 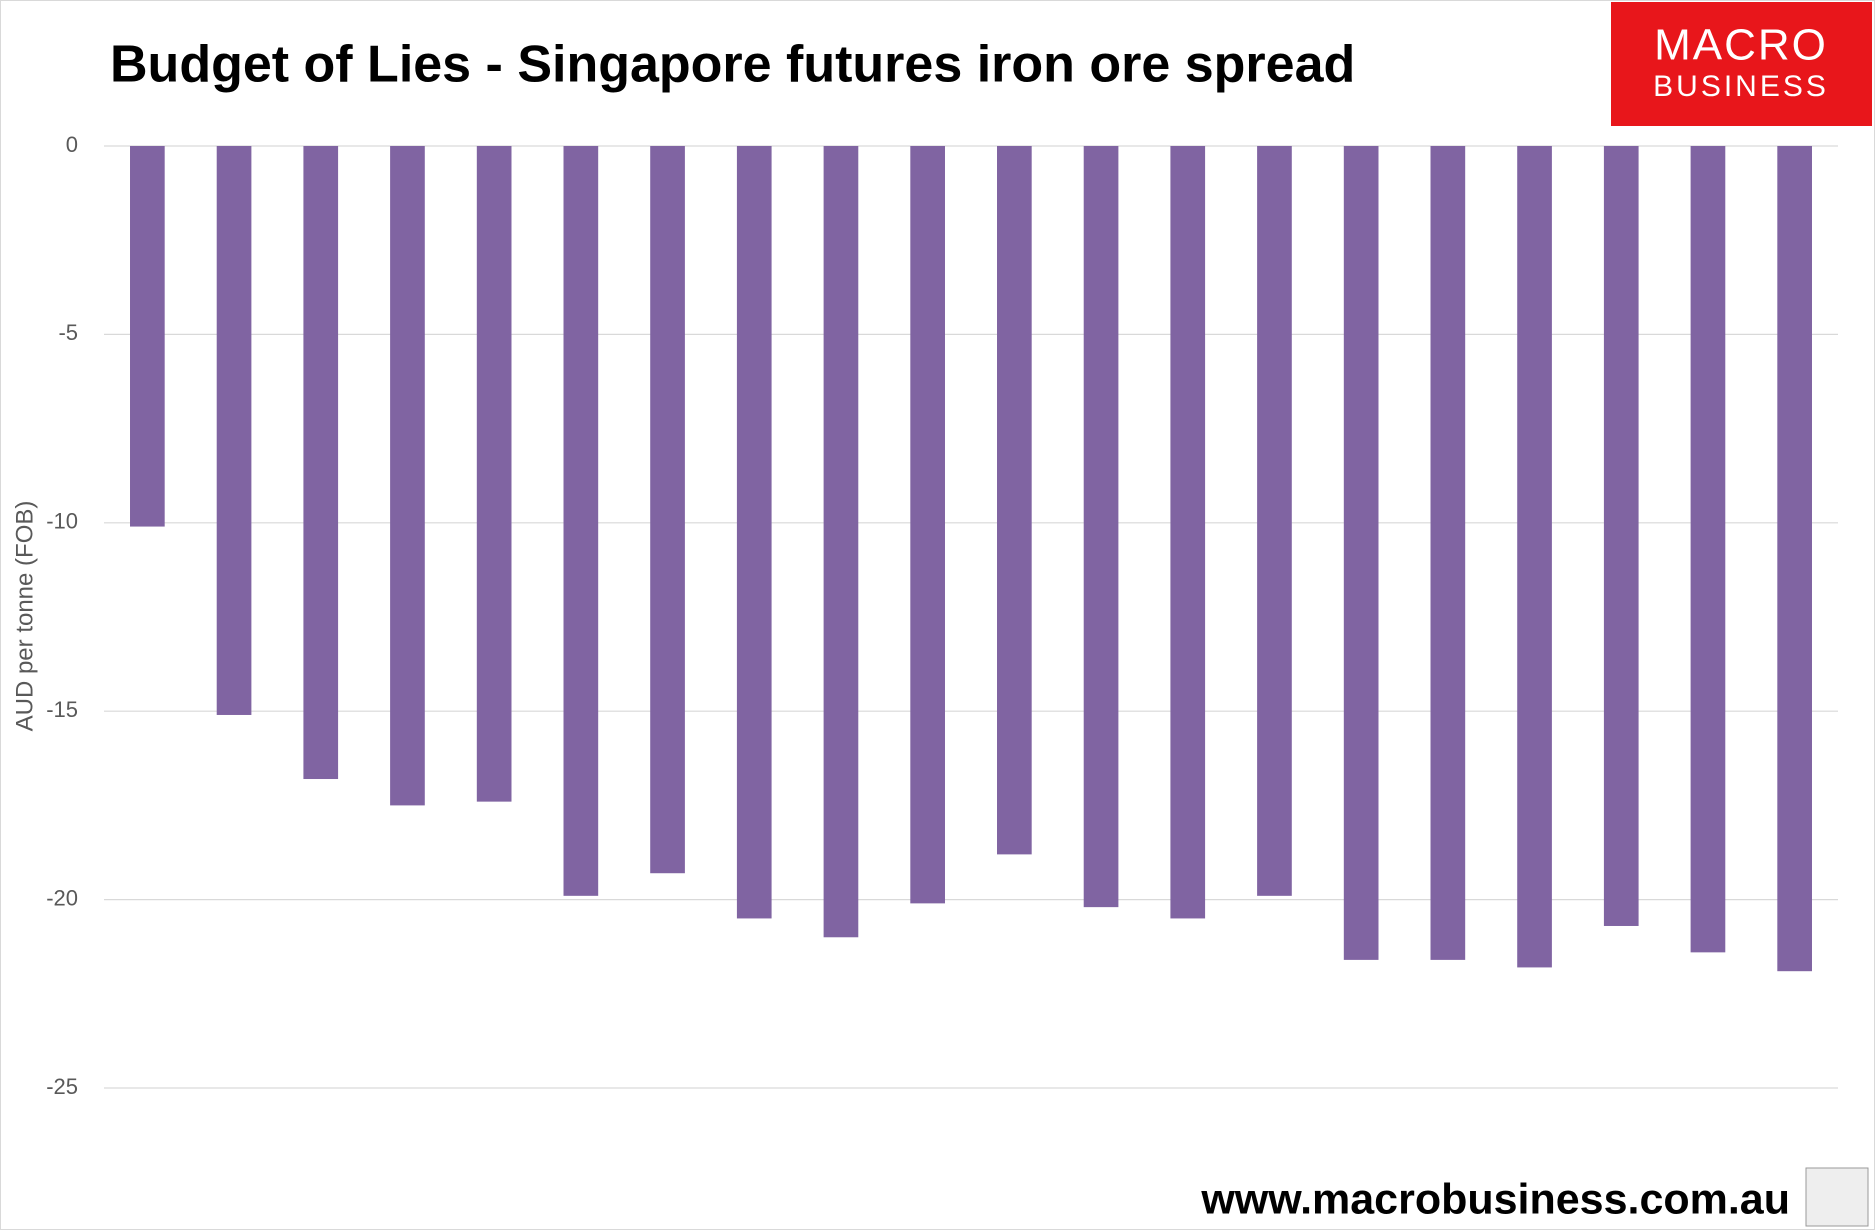 I want to click on y-tick-label: -20, so click(x=62, y=897).